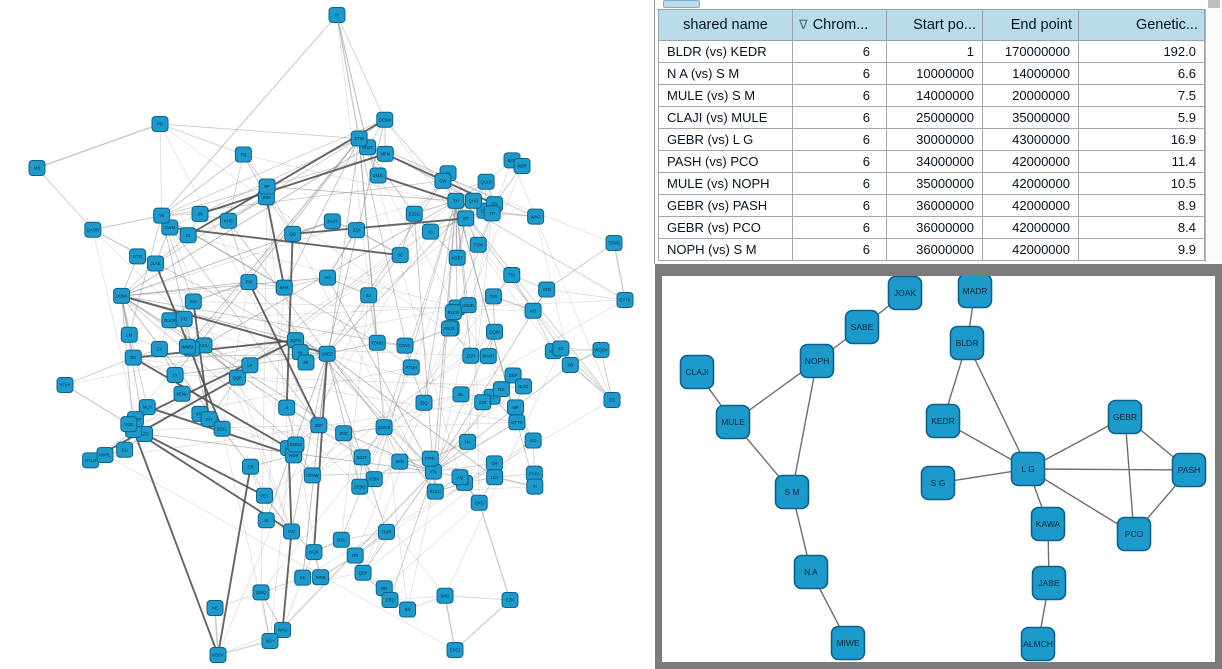 The image size is (1222, 669). I want to click on network-node: VTVY, so click(65, 385).